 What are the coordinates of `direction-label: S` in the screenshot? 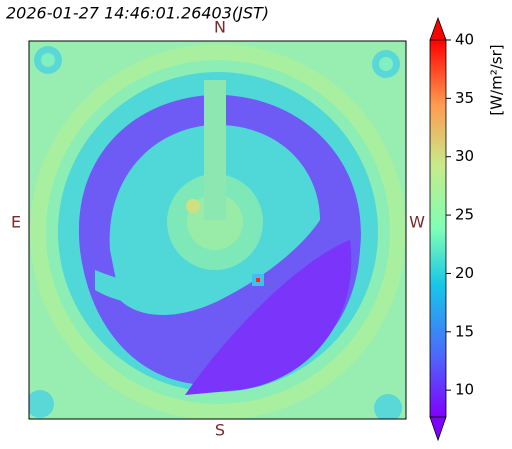 It's located at (220, 430).